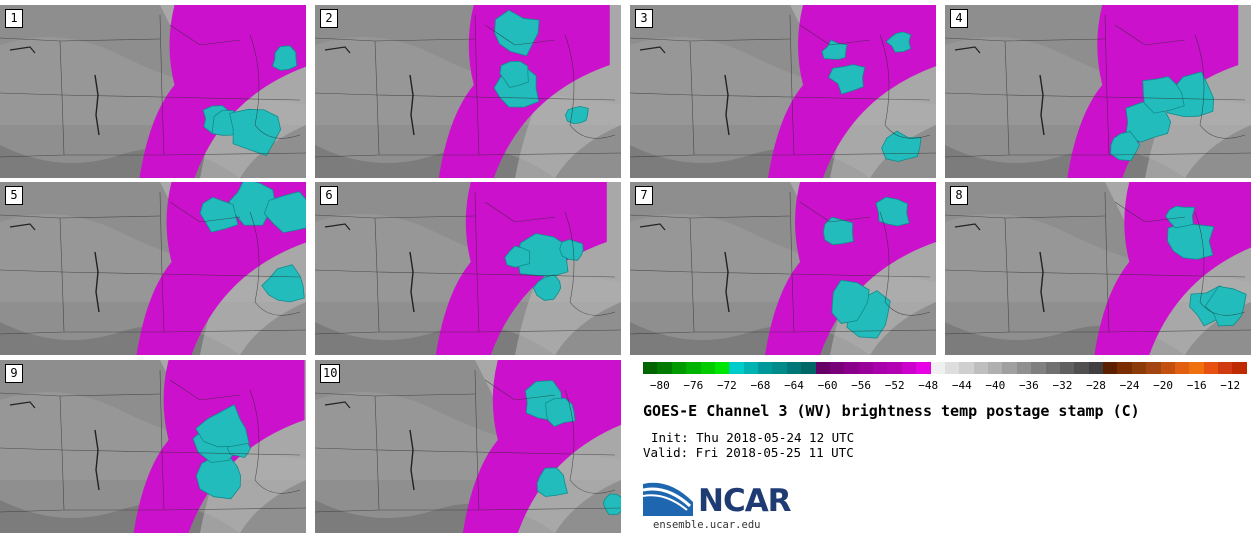  I want to click on colorbar-tick-label: −76, so click(693, 385).